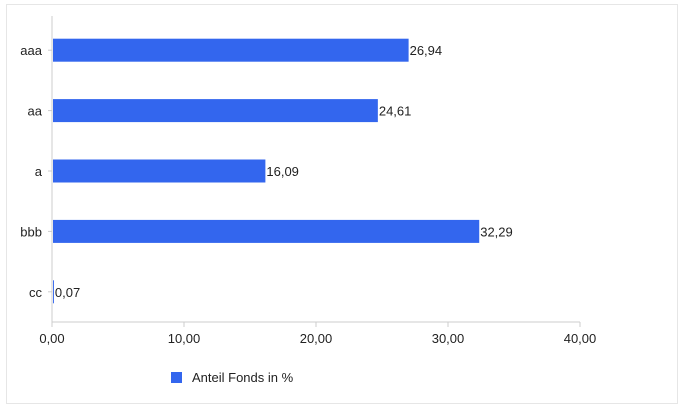 The height and width of the screenshot is (406, 680). I want to click on category-label: a, so click(39, 171).